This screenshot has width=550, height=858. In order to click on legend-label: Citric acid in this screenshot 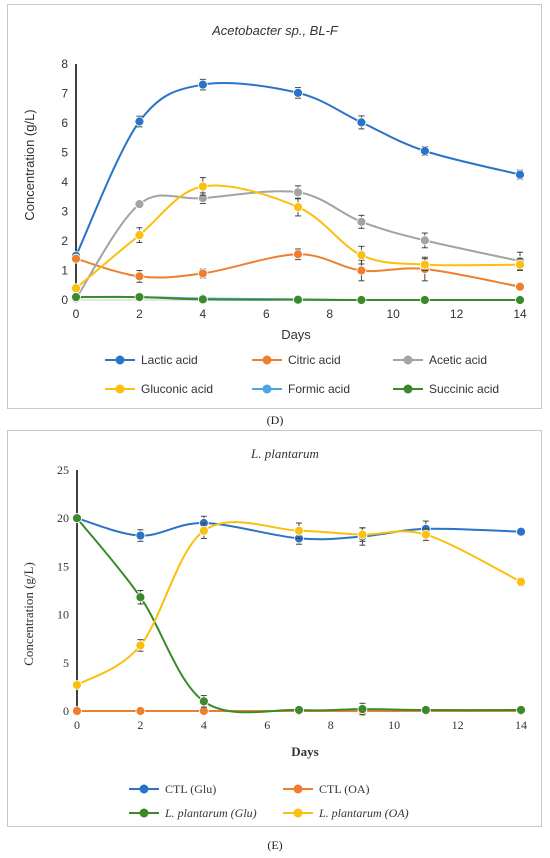, I will do `click(314, 360)`.